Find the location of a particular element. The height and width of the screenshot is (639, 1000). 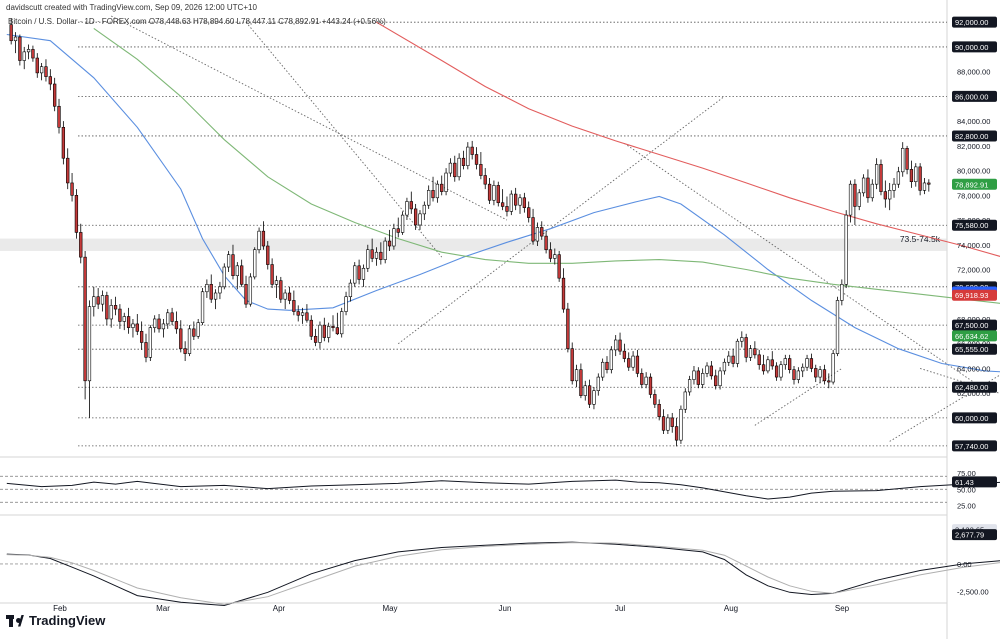

price-tag: 69,918.93 is located at coordinates (974, 295).